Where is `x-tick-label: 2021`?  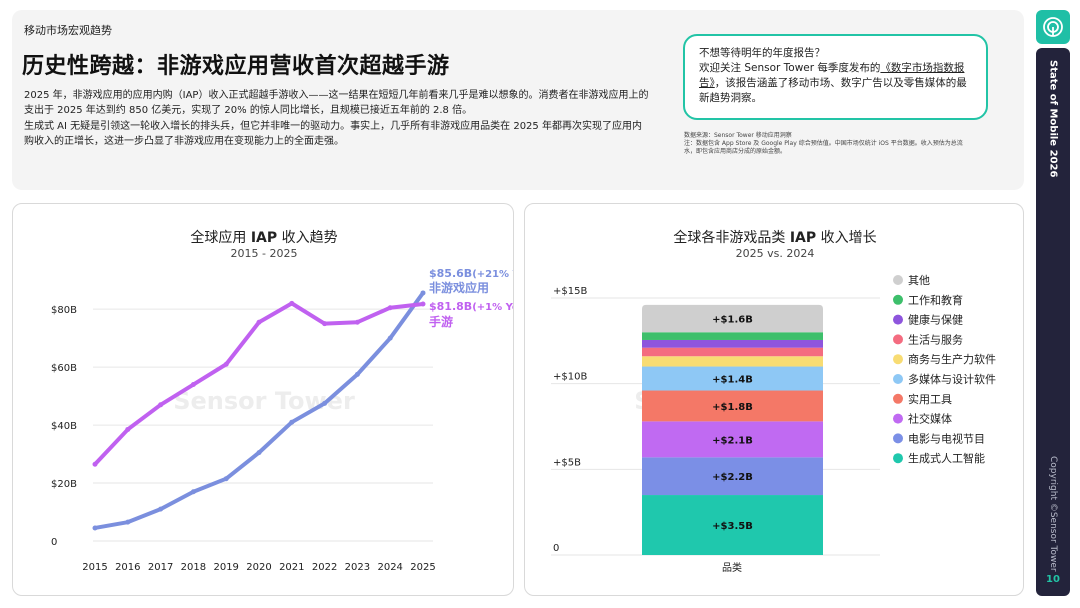 x-tick-label: 2021 is located at coordinates (291, 567).